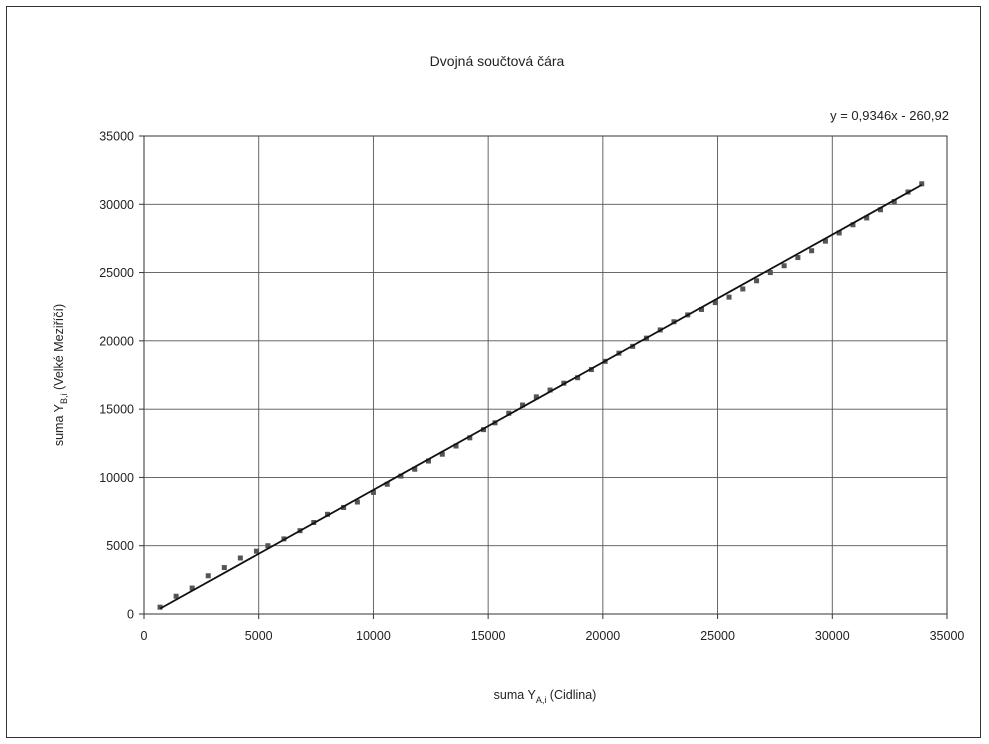 The image size is (989, 744). Describe the element at coordinates (116, 137) in the screenshot. I see `y-tick-label: 35000` at that location.